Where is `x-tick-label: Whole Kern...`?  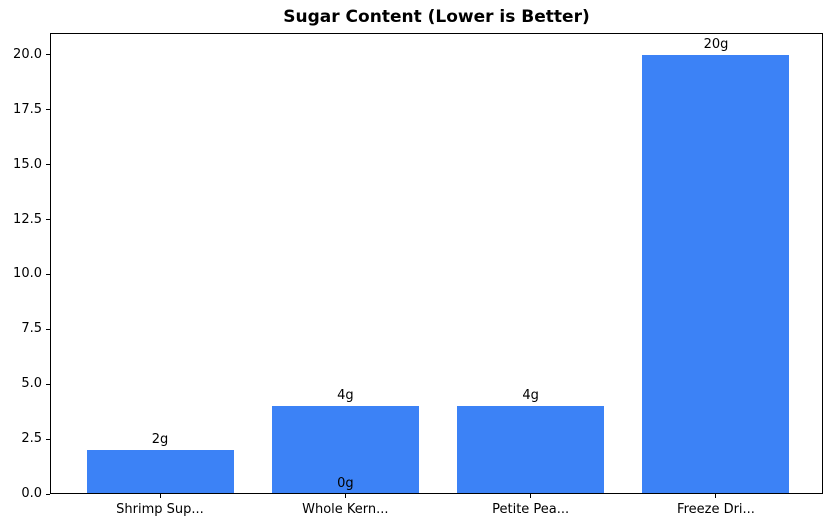 x-tick-label: Whole Kern... is located at coordinates (345, 509).